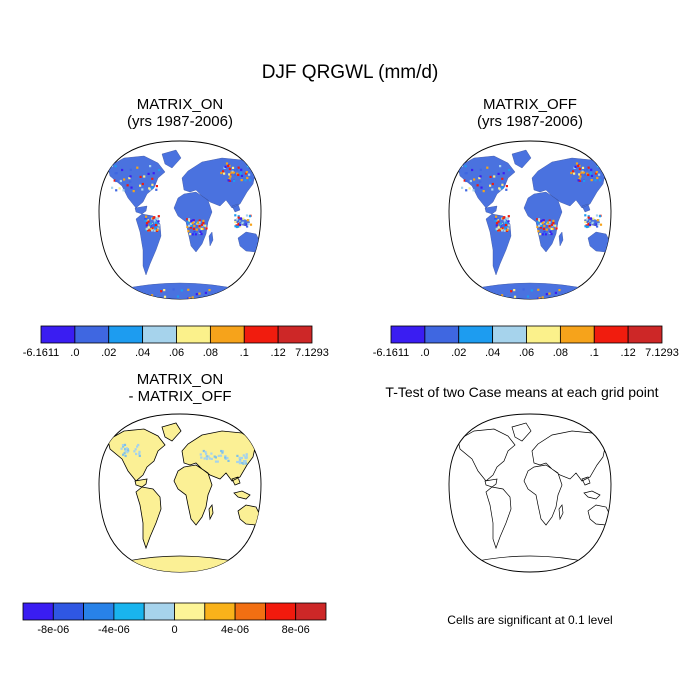  Describe the element at coordinates (244, 353) in the screenshot. I see `colorbar-tick-label: .1` at that location.